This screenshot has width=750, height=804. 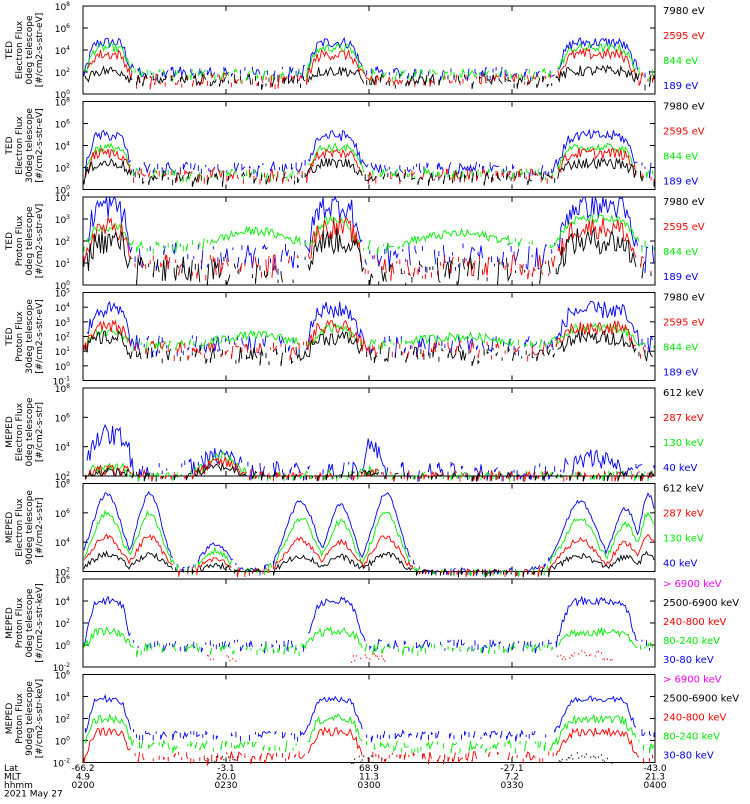 What do you see at coordinates (683, 514) in the screenshot?
I see `legend-entry: 287 keV` at bounding box center [683, 514].